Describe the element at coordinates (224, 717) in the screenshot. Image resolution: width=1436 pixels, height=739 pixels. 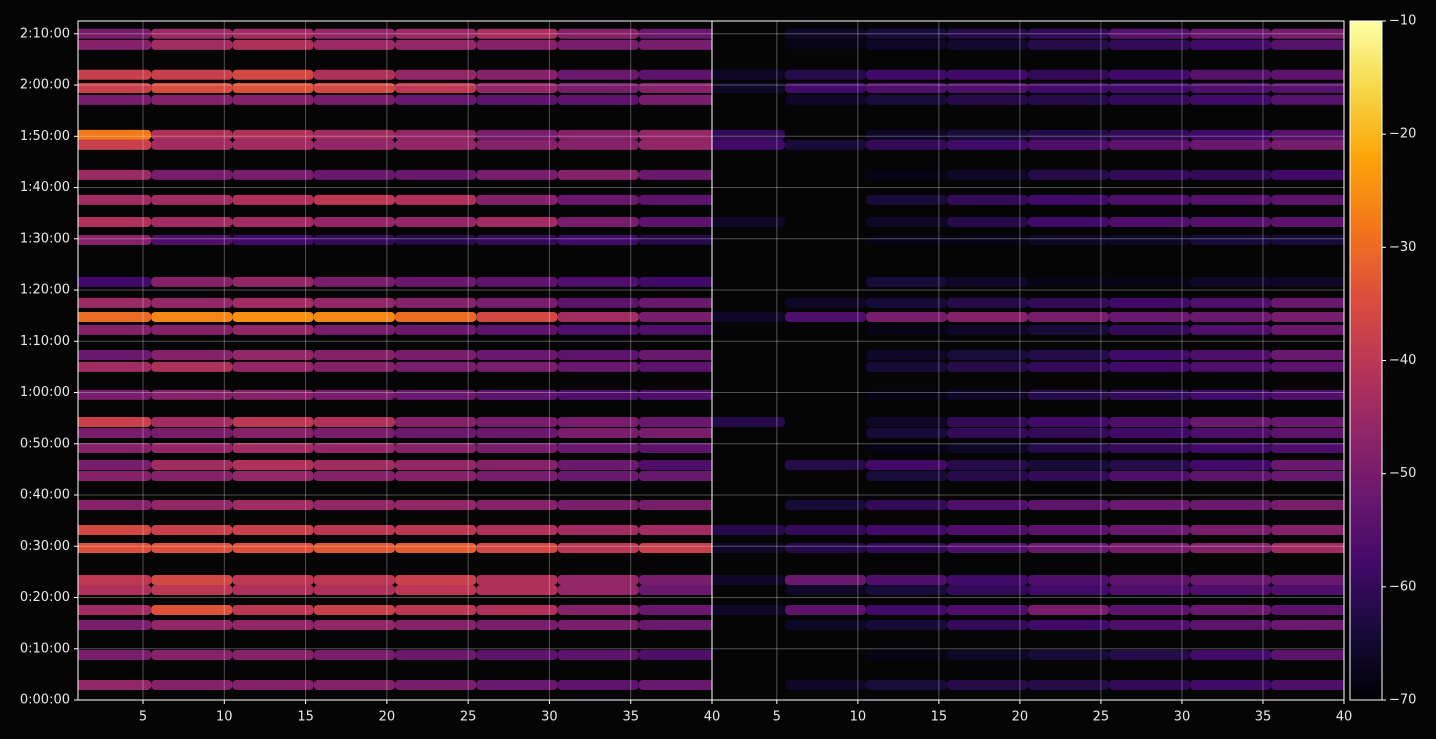
I see `x-tick-label: 10` at that location.